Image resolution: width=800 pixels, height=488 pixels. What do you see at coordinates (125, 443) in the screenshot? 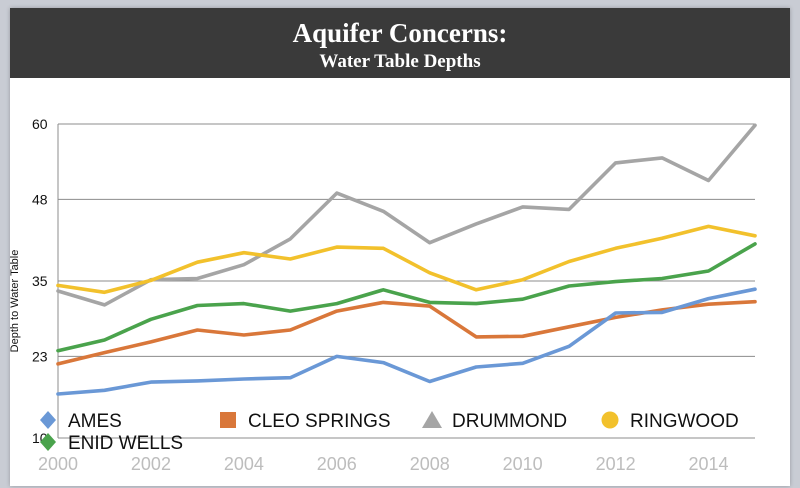
I see `legend-enid-wells-label: ENID WELLS` at bounding box center [125, 443].